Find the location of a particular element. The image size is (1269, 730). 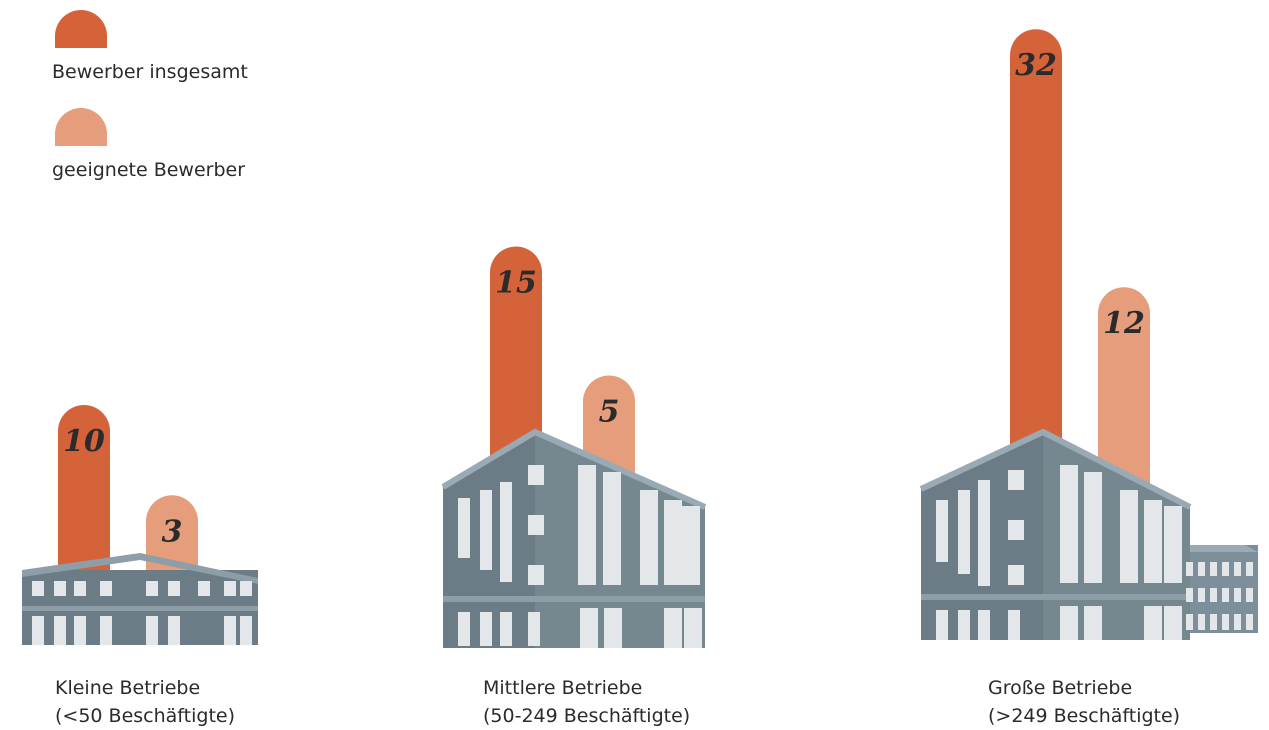

category-note: (50-249 Beschäftigte) is located at coordinates (586, 716).